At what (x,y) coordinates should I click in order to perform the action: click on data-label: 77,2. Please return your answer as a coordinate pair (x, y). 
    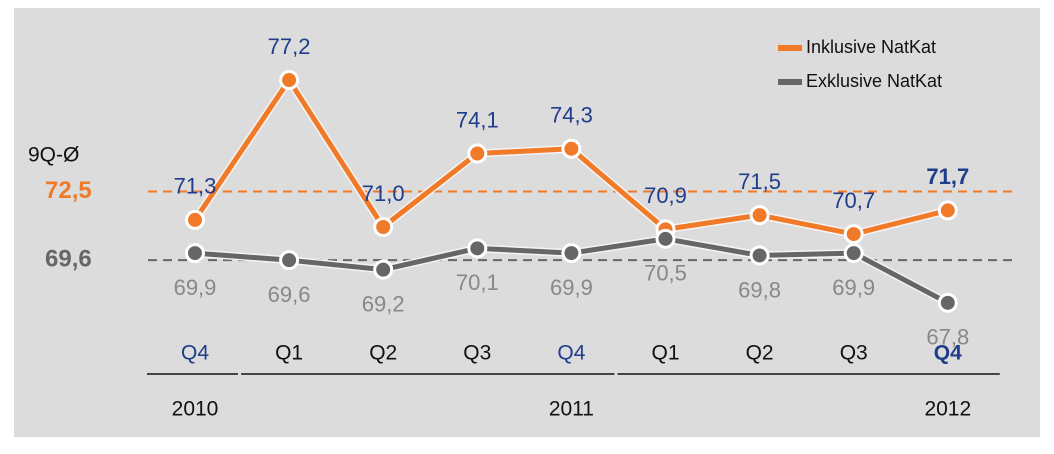
    Looking at the image, I should click on (289, 46).